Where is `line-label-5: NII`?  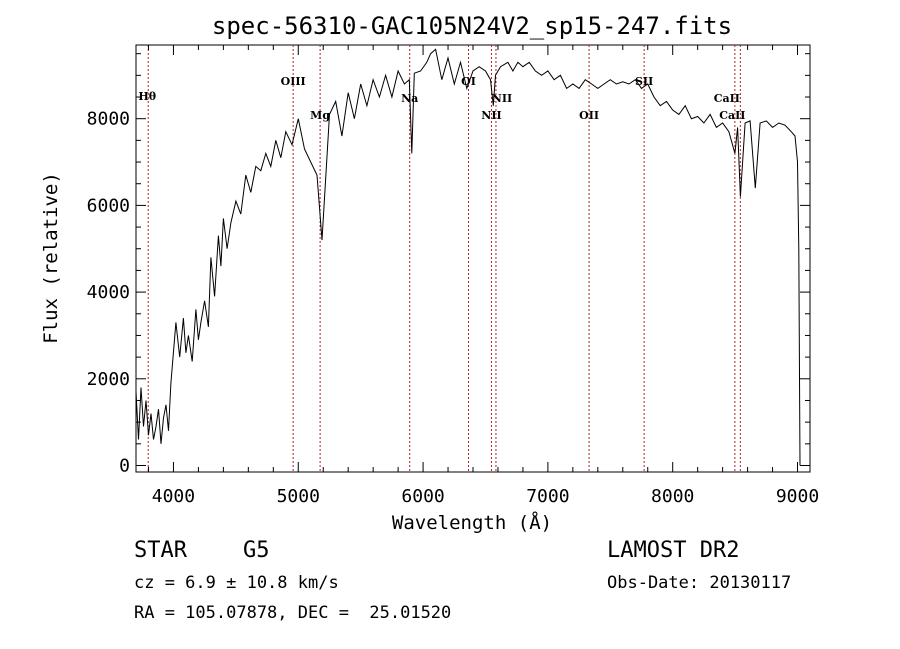 line-label-5: NII is located at coordinates (491, 115).